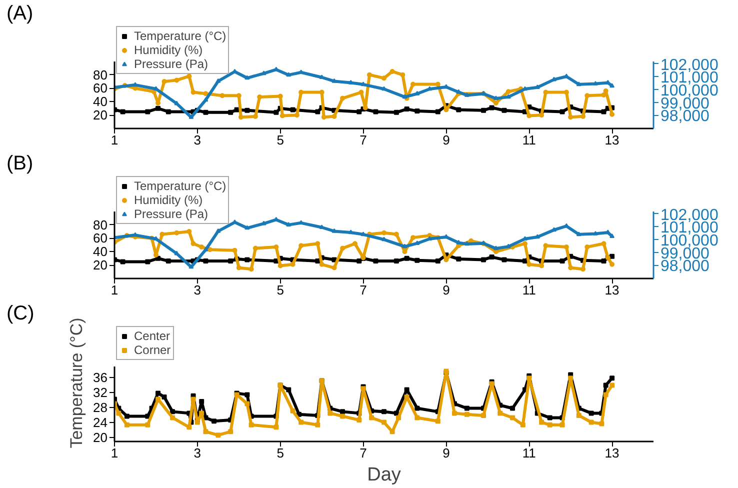 This screenshot has height=488, width=738. Describe the element at coordinates (100, 422) in the screenshot. I see `y-tick-label: 24` at that location.